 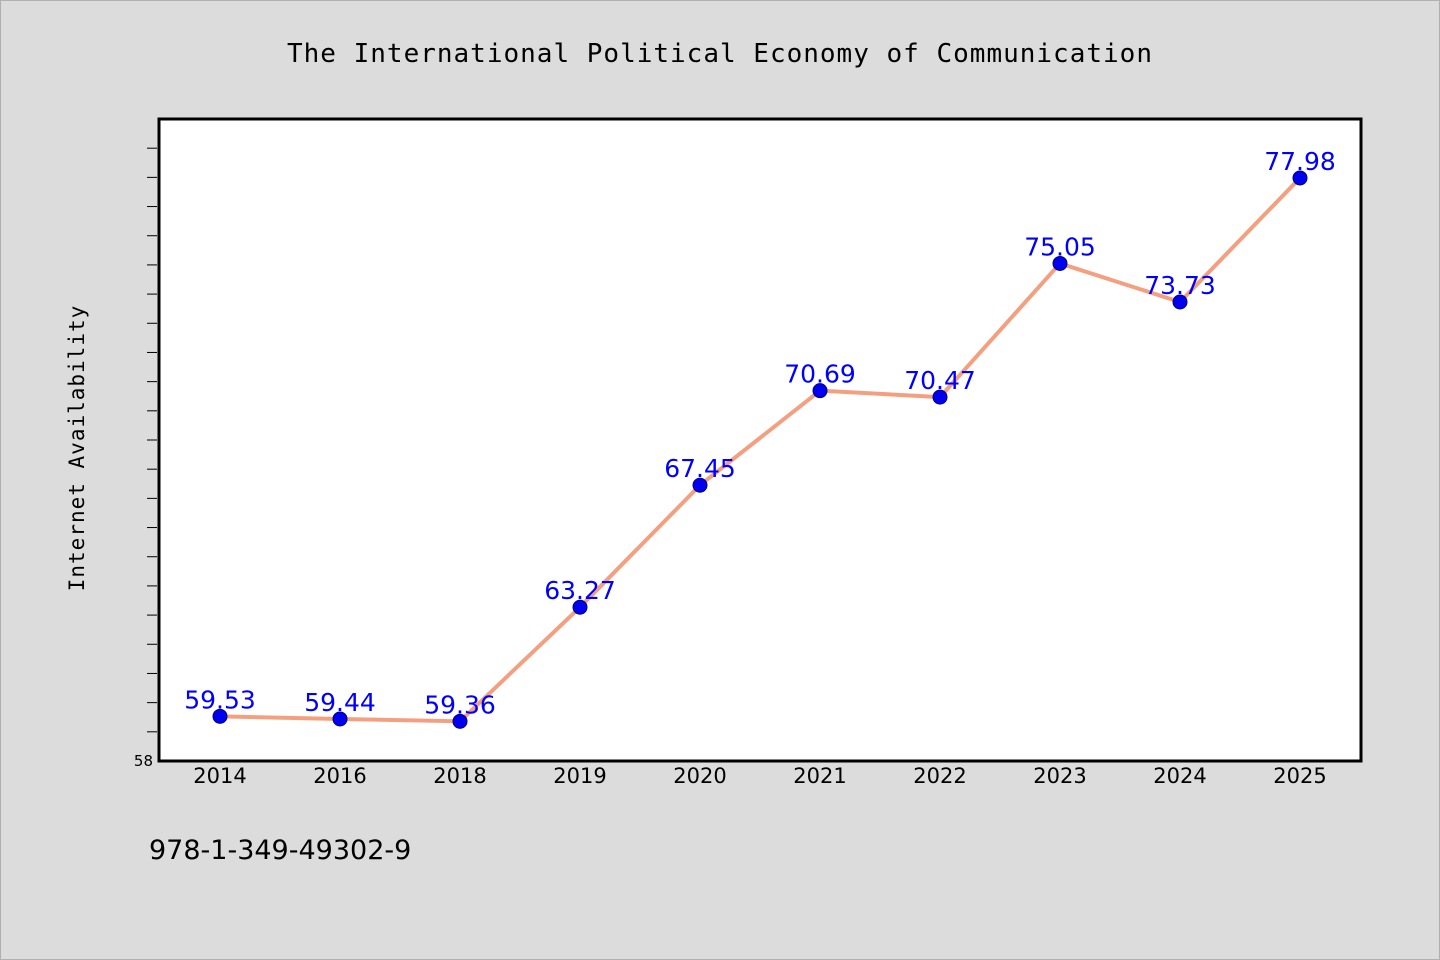 I want to click on y-tick-label-min: 58, so click(x=143, y=761).